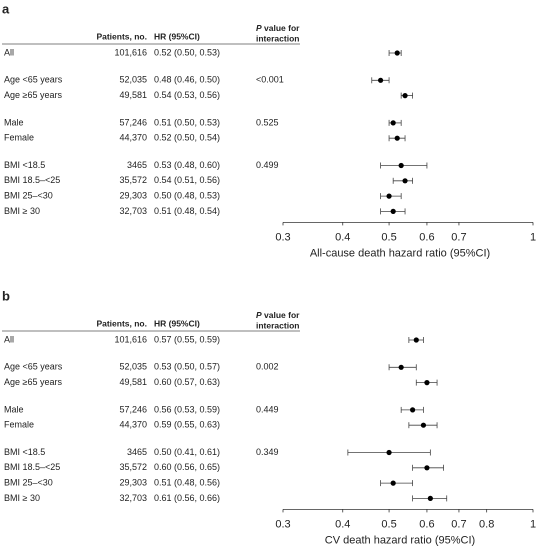  Describe the element at coordinates (187, 211) in the screenshot. I see `hr-label: 0.51 (0.48, 0.54)` at that location.